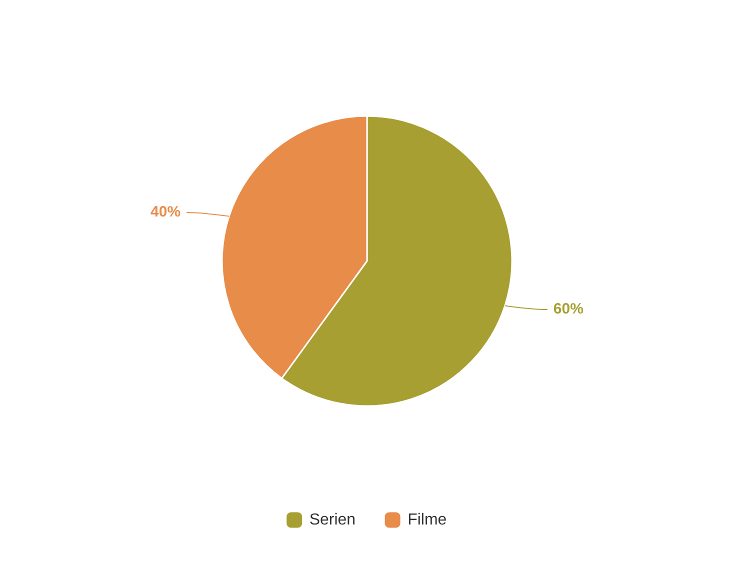  What do you see at coordinates (332, 519) in the screenshot?
I see `legend-label: Serien` at bounding box center [332, 519].